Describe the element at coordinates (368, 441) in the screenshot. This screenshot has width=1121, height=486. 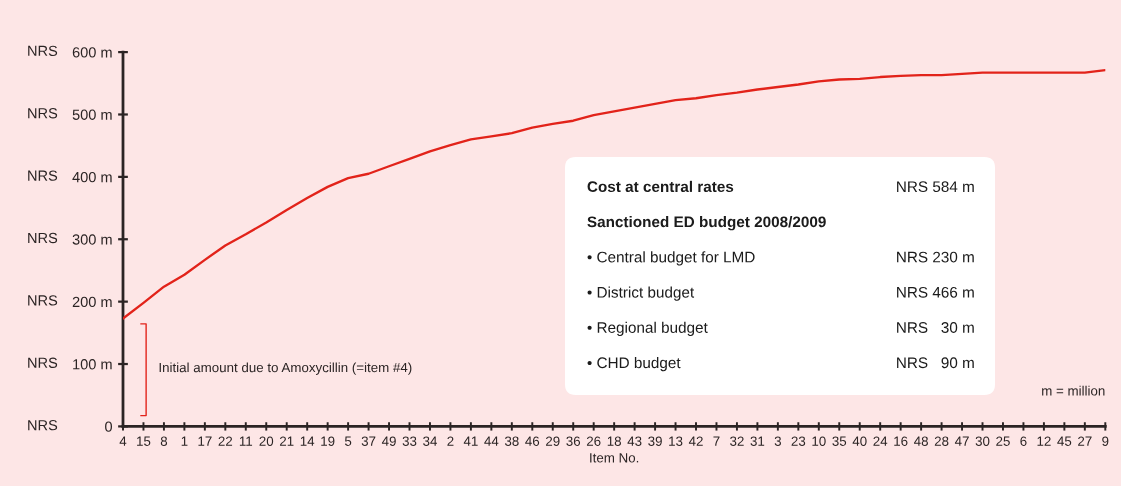
I see `x-tick-label: 37` at that location.